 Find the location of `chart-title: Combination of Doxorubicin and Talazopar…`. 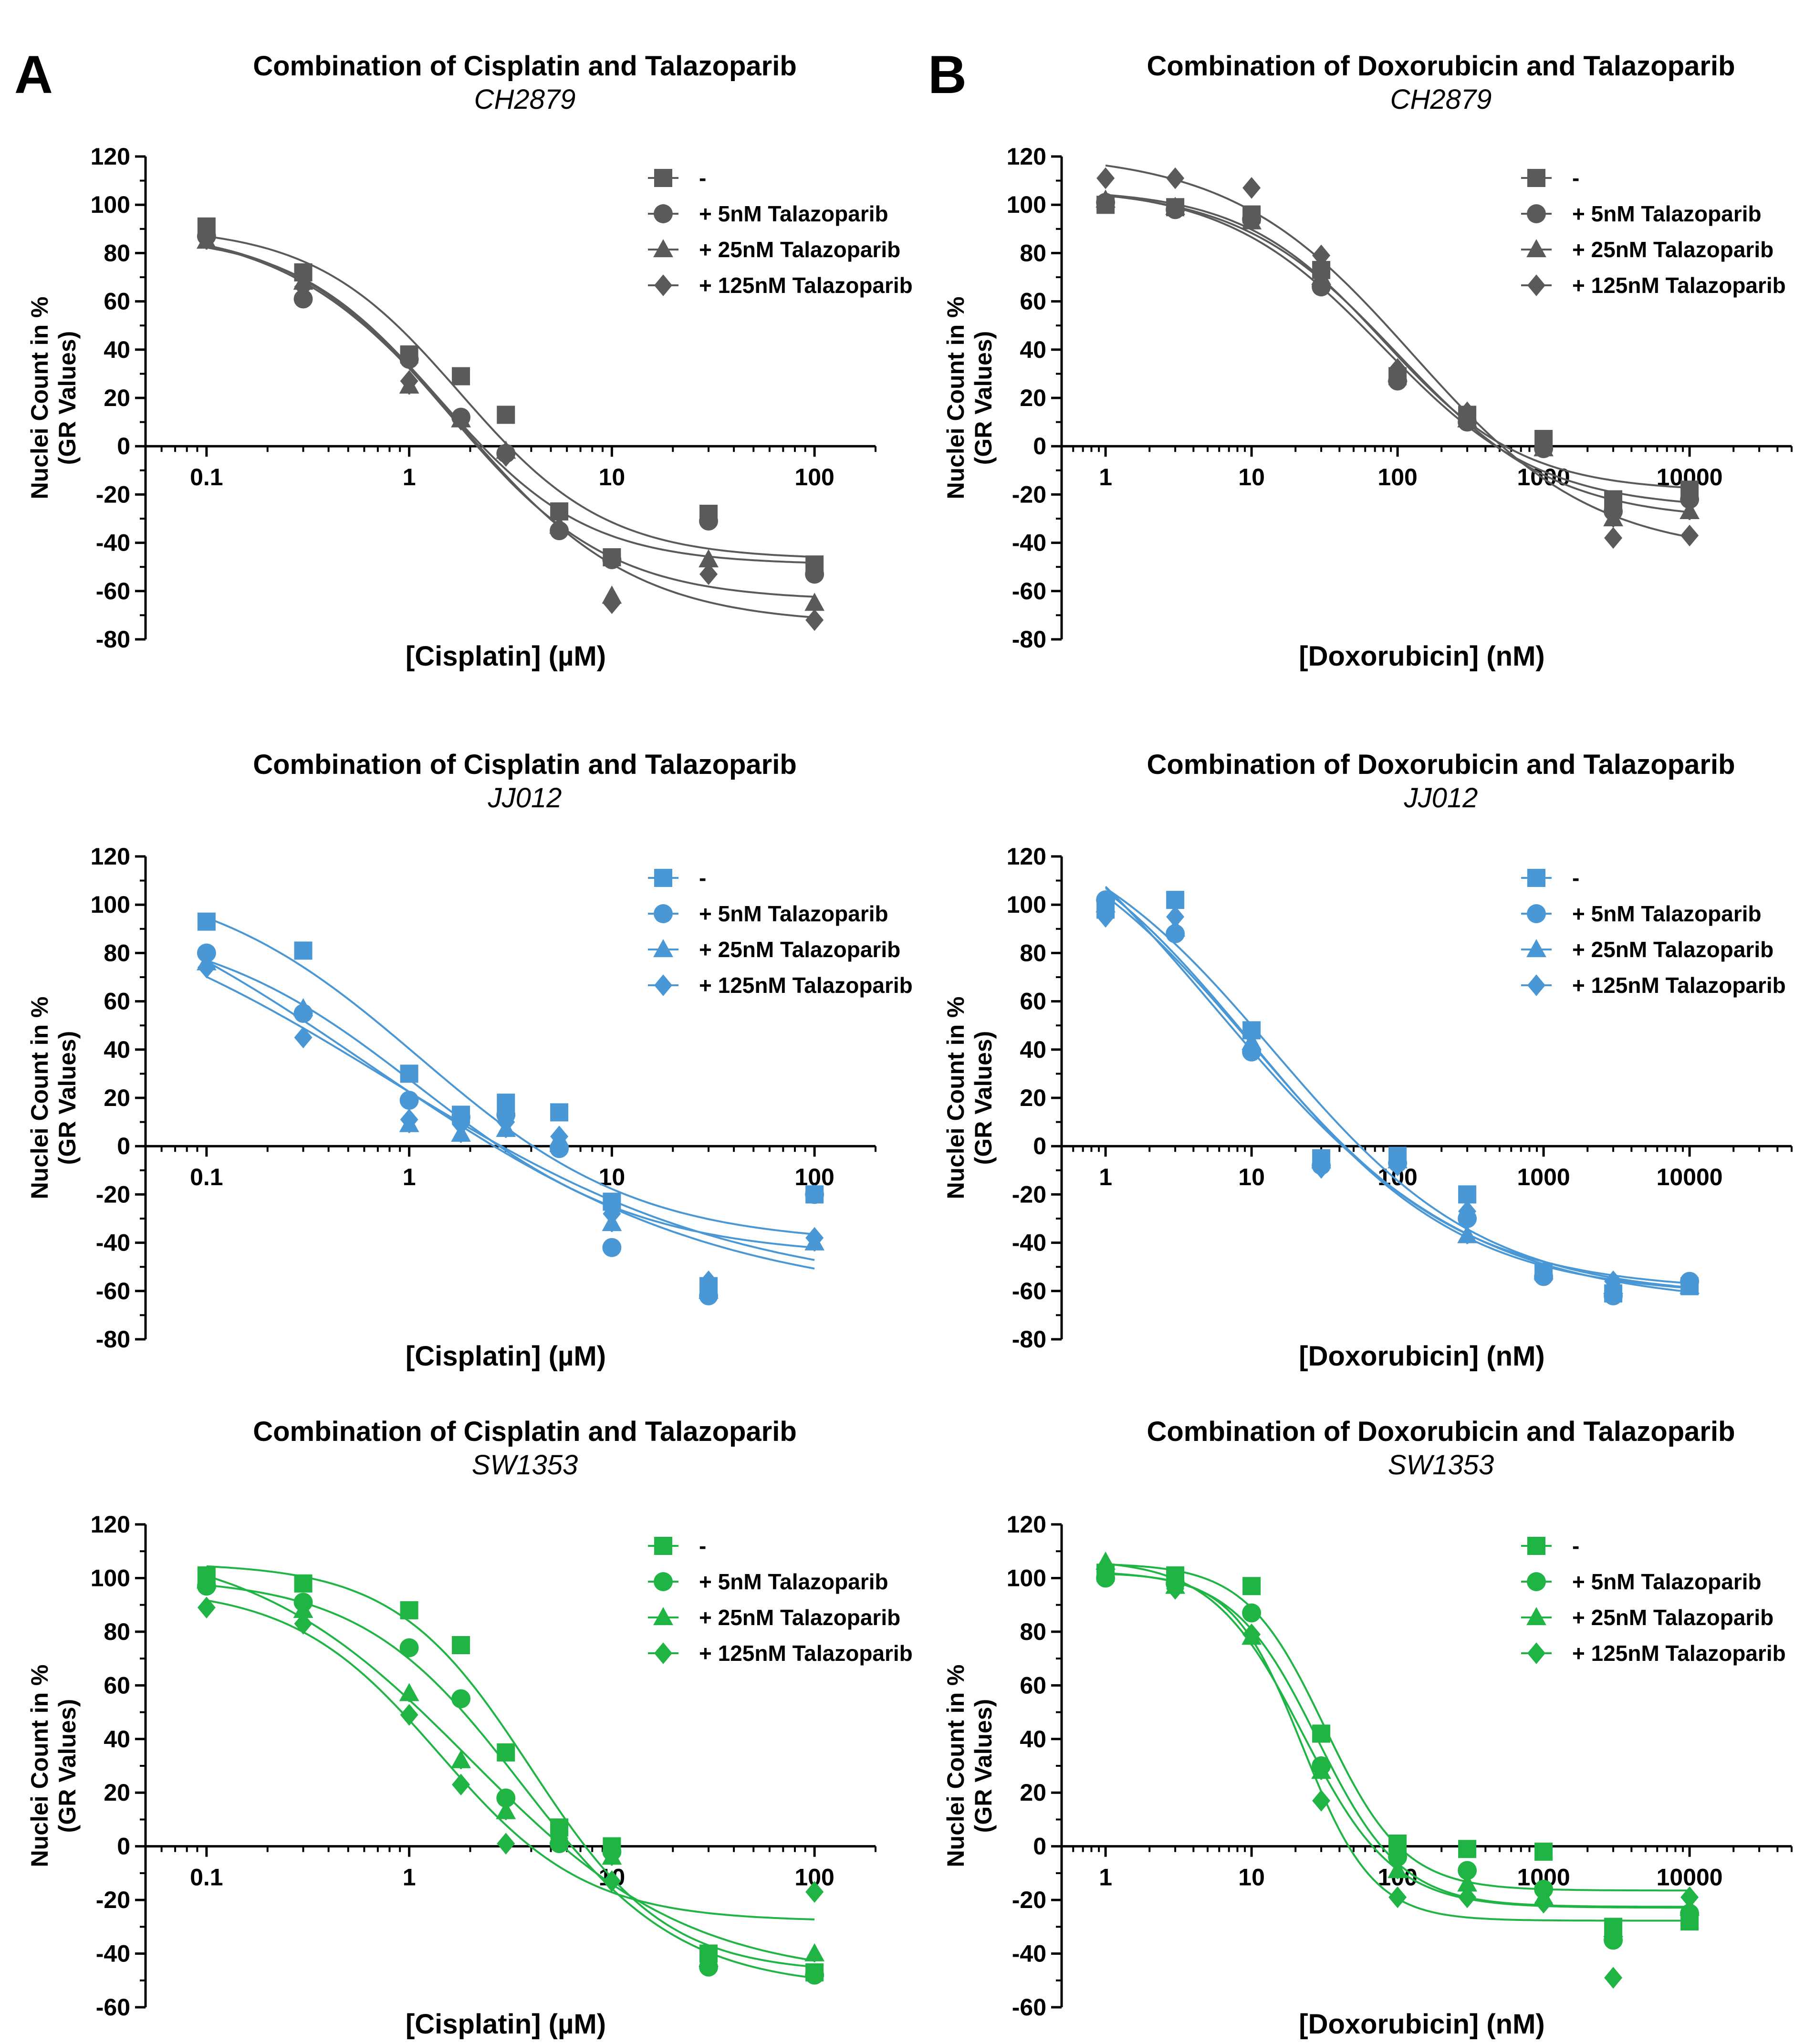

chart-title: Combination of Doxorubicin and Talazopar… is located at coordinates (1441, 1431).